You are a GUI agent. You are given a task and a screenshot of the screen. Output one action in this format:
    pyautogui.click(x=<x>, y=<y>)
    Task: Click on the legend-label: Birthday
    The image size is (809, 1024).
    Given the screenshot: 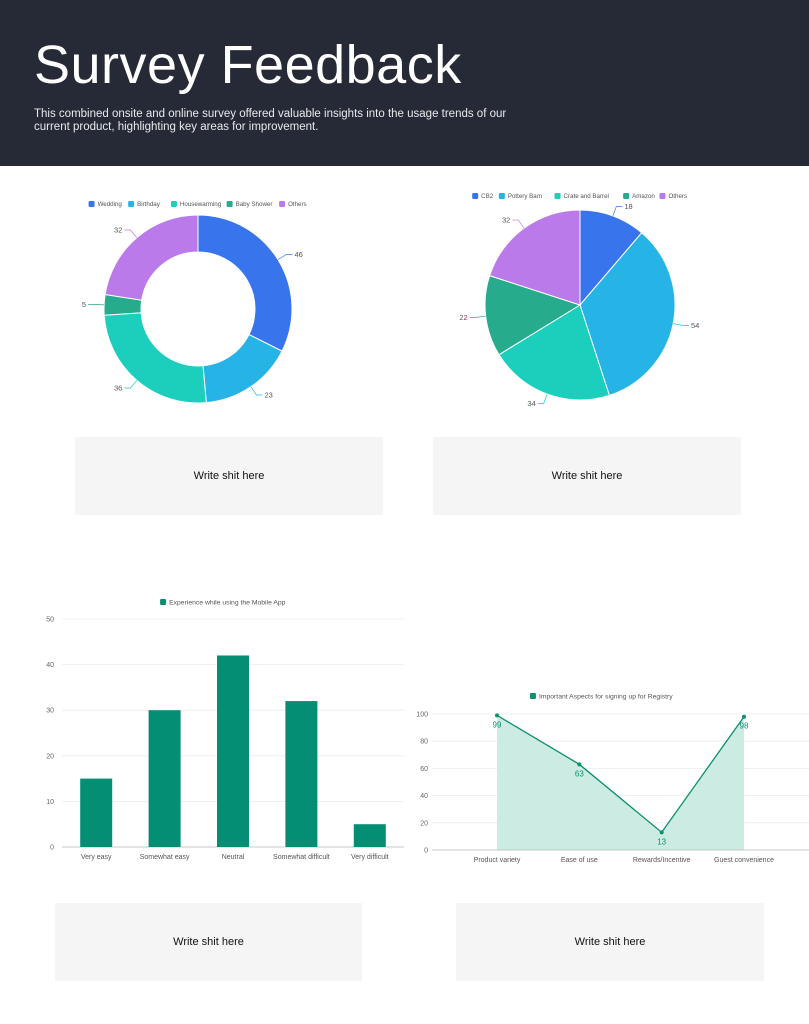 What is the action you would take?
    pyautogui.click(x=149, y=204)
    